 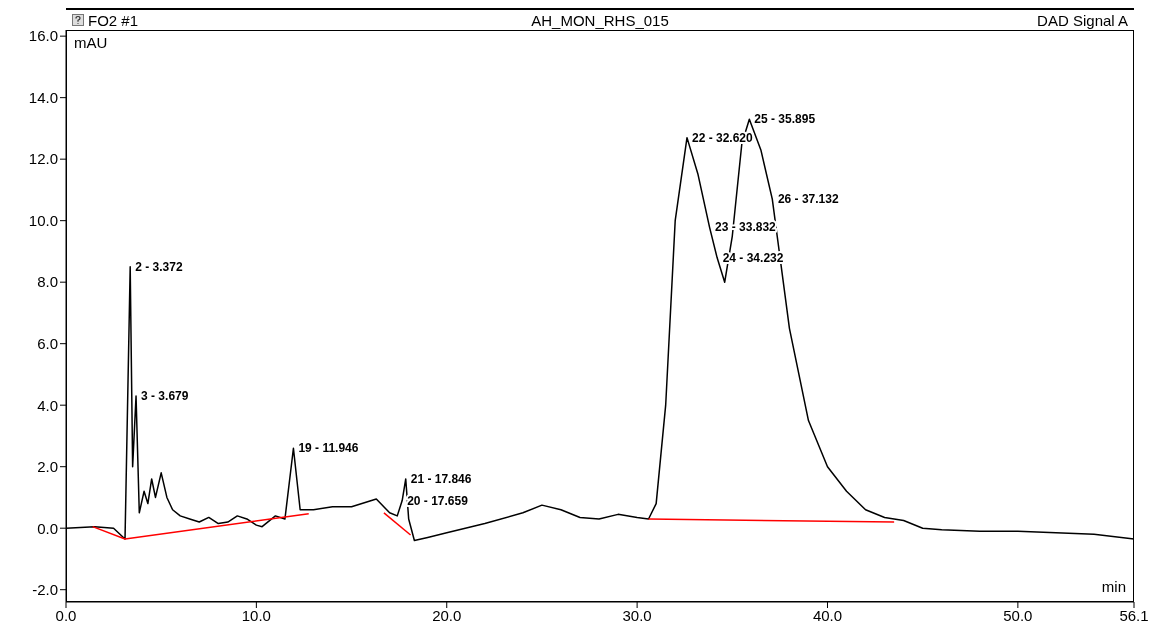 What do you see at coordinates (43, 159) in the screenshot?
I see `y-tick-label: 12.0` at bounding box center [43, 159].